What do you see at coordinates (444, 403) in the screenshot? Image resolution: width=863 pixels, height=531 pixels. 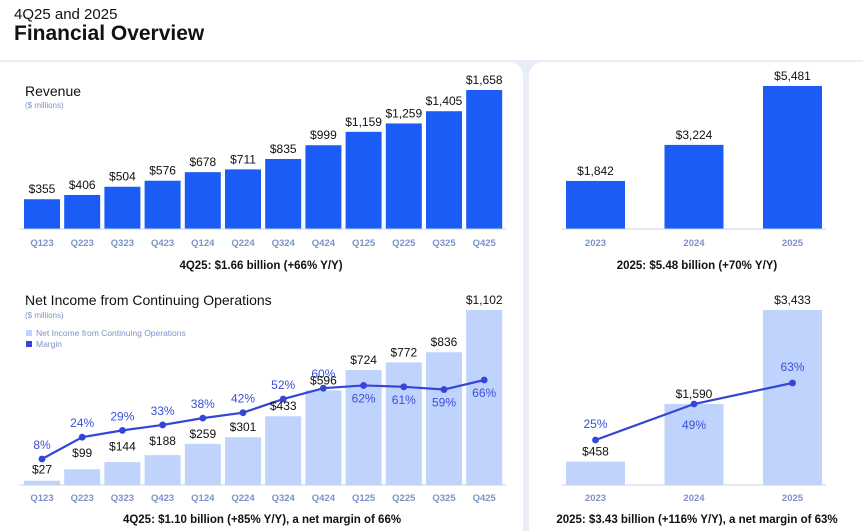 I see `quarterly-margin-value-label: 59%` at bounding box center [444, 403].